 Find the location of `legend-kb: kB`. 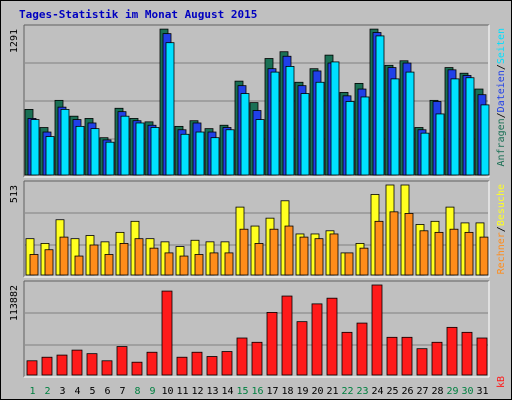

legend-kb: kB is located at coordinates (501, 382).